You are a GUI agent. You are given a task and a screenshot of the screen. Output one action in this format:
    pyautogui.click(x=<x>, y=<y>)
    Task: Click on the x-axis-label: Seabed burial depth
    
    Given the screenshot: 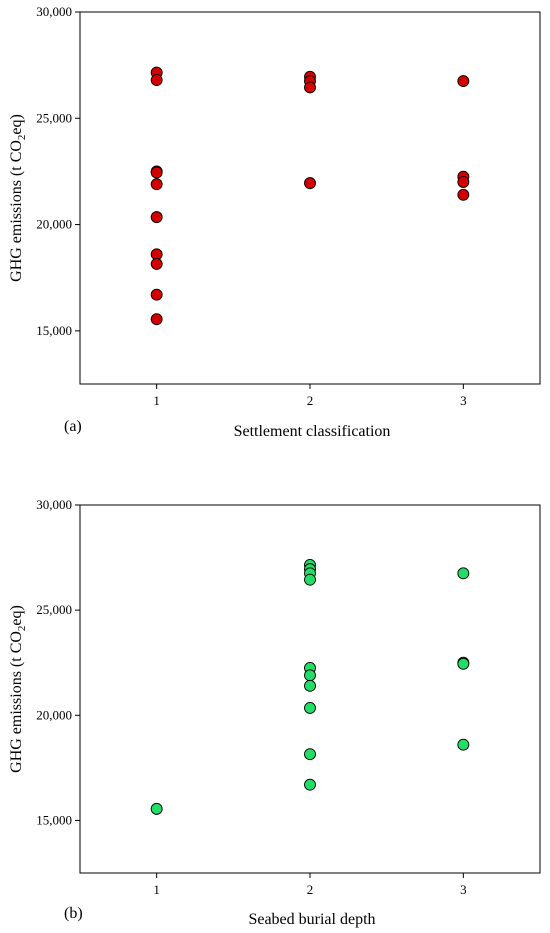 What is the action you would take?
    pyautogui.click(x=311, y=919)
    